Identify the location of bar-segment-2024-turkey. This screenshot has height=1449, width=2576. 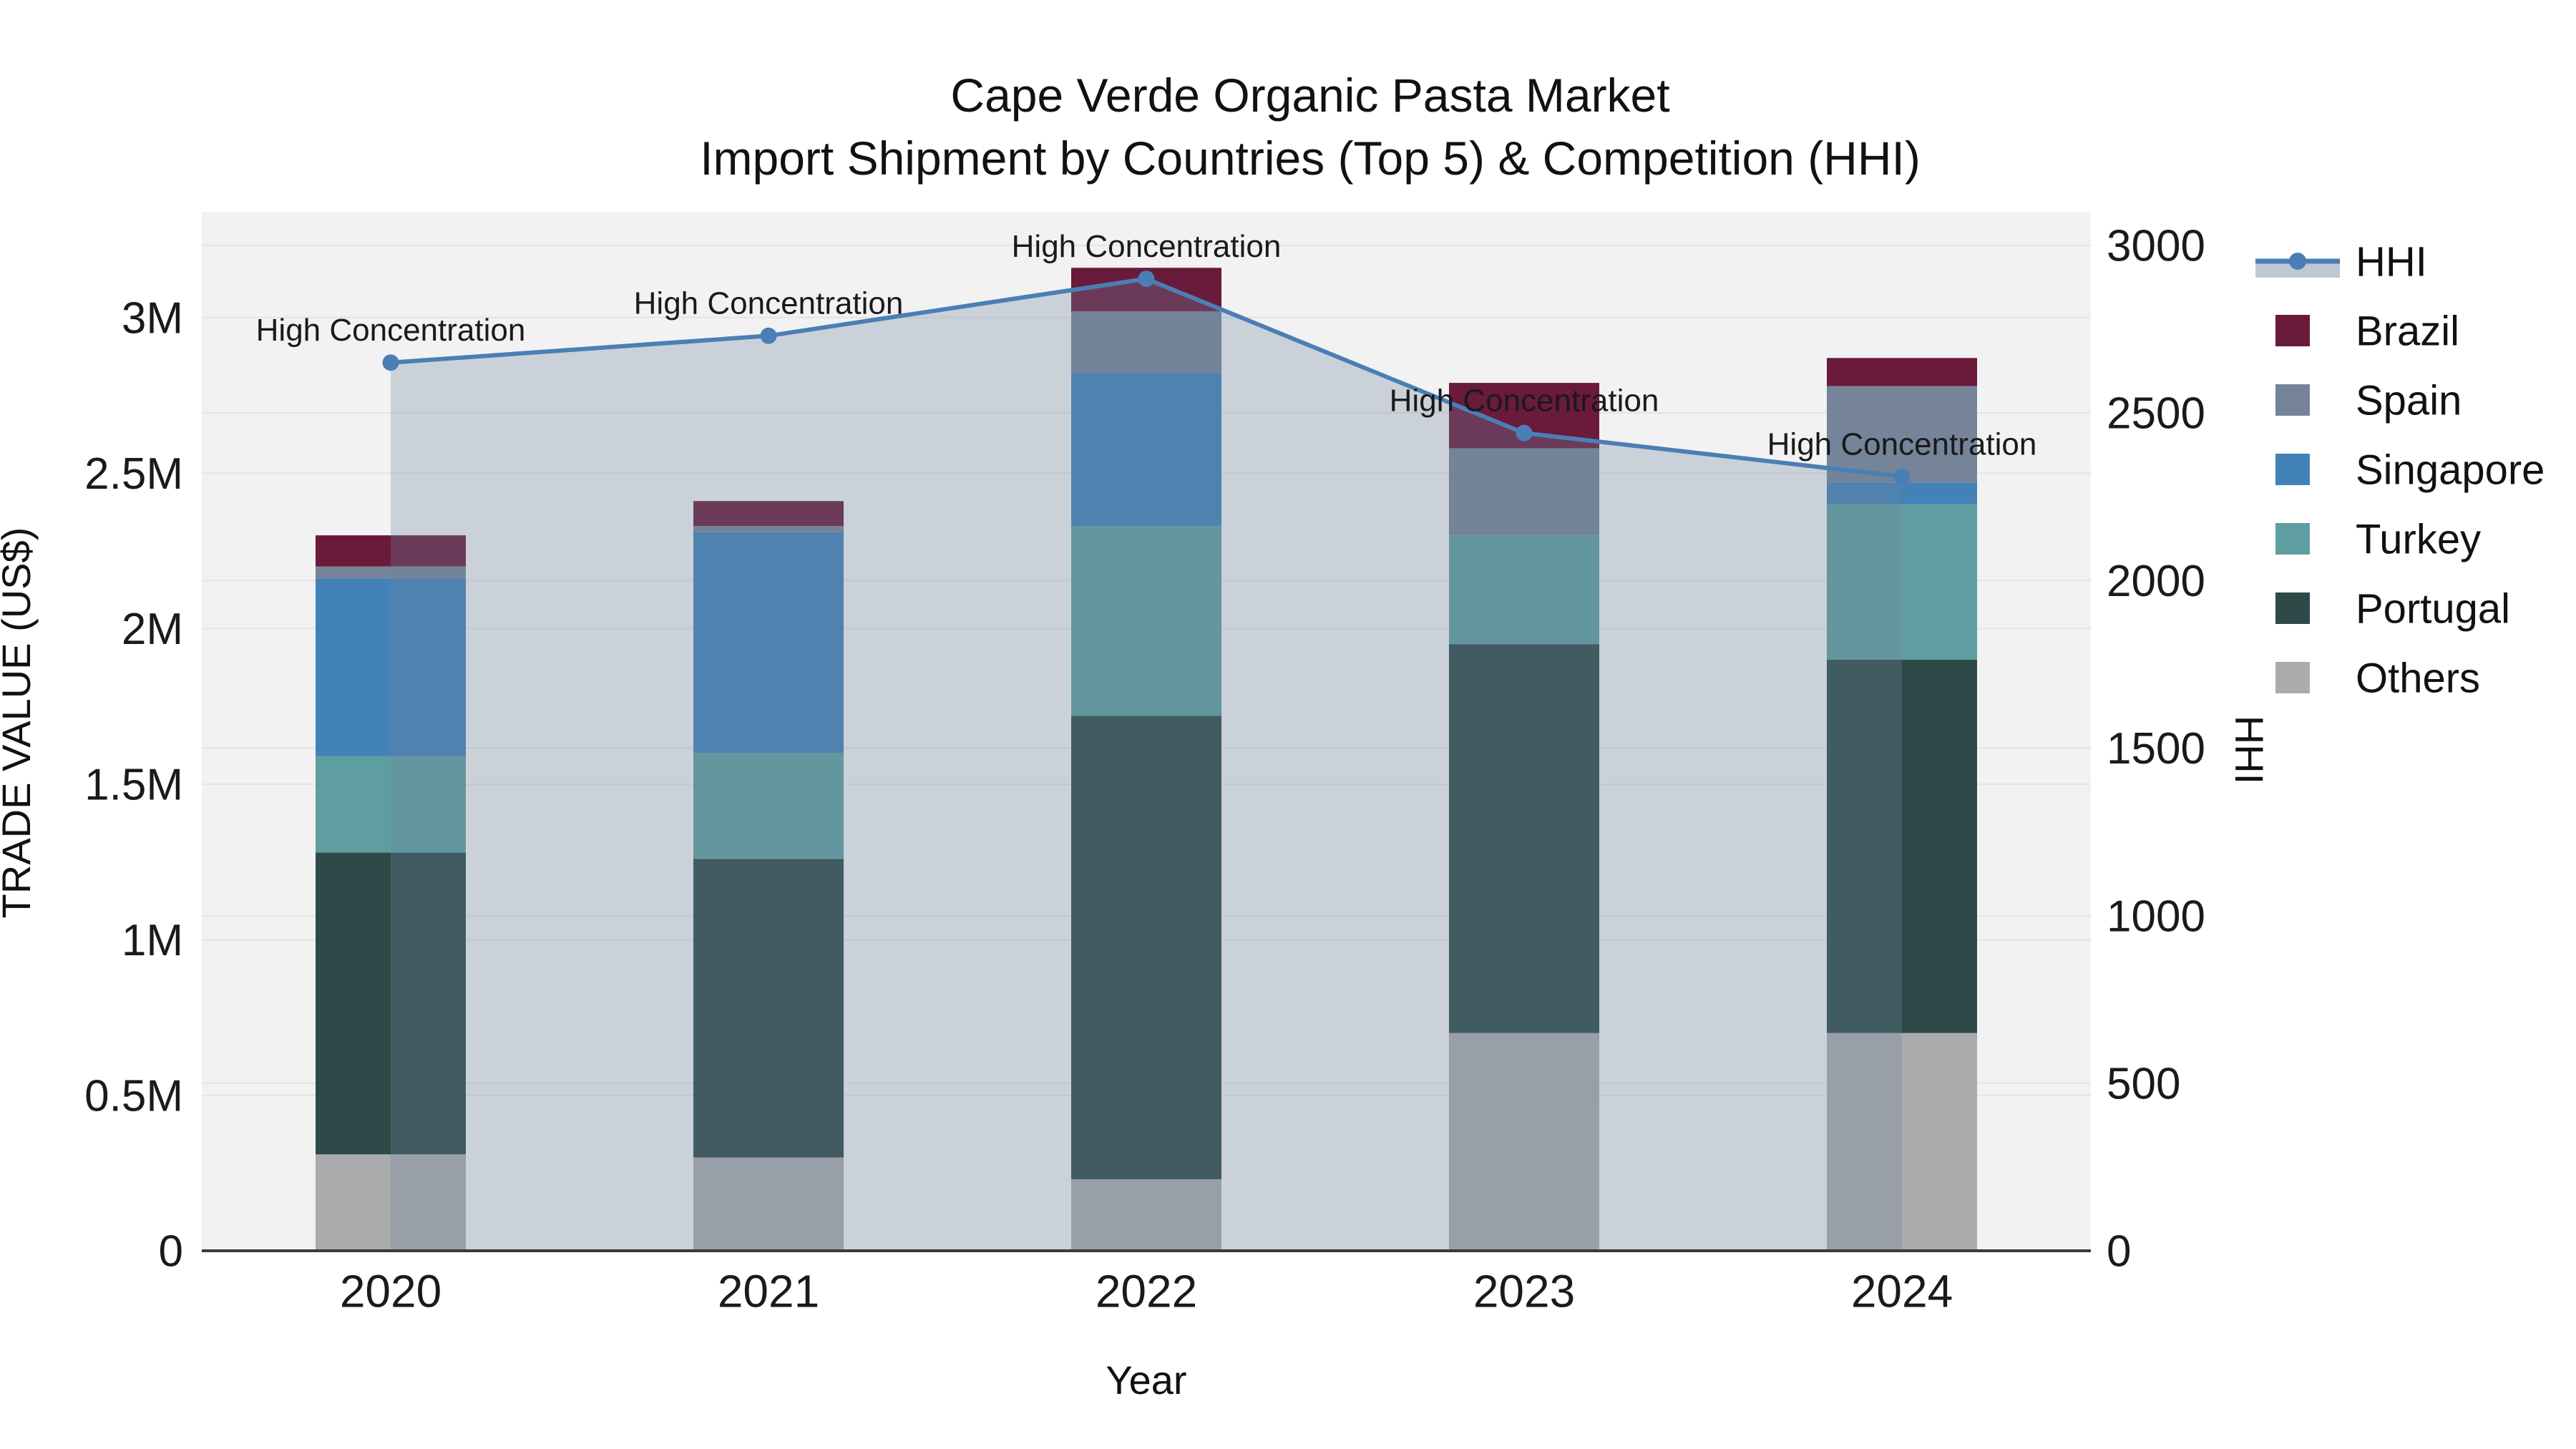
(1902, 582).